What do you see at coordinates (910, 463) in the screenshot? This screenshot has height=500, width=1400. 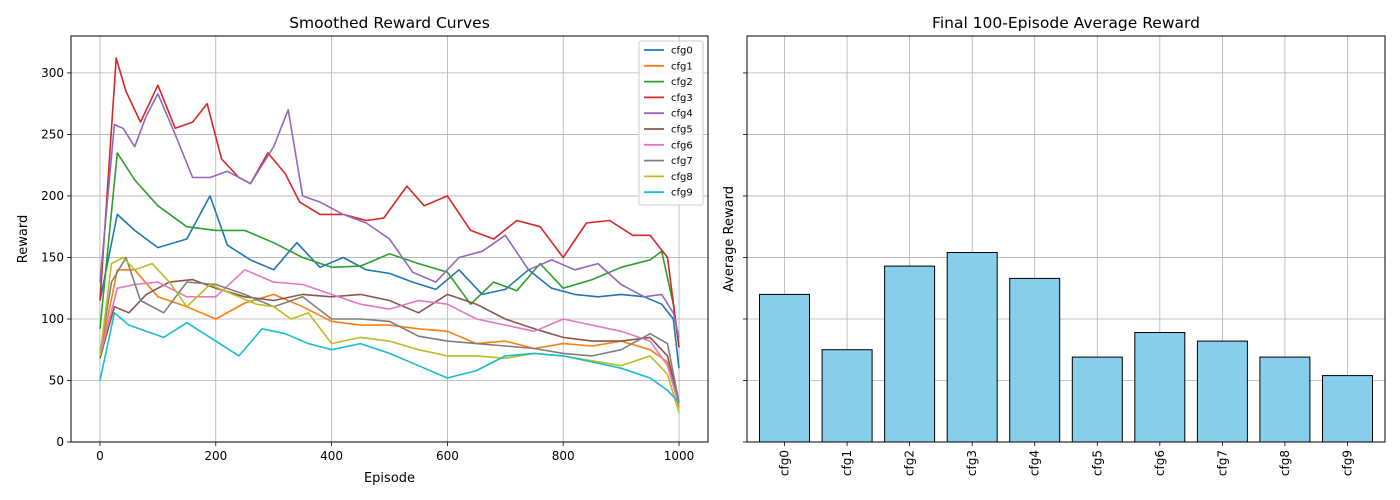 I see `x-tick-label: cfg2` at bounding box center [910, 463].